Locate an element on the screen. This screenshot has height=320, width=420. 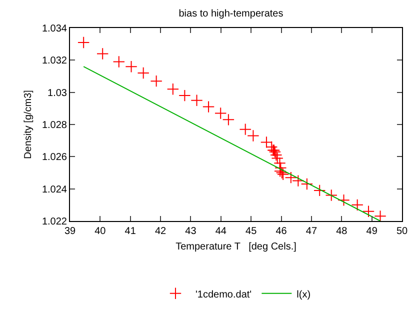
x-tick-label: 40 is located at coordinates (100, 231).